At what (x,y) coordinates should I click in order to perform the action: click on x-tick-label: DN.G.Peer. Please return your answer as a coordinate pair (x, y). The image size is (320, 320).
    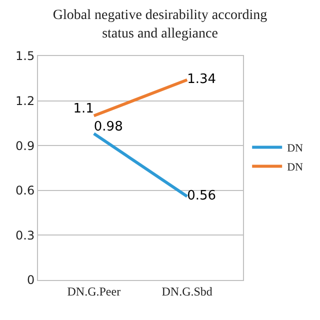
    Looking at the image, I should click on (94, 291).